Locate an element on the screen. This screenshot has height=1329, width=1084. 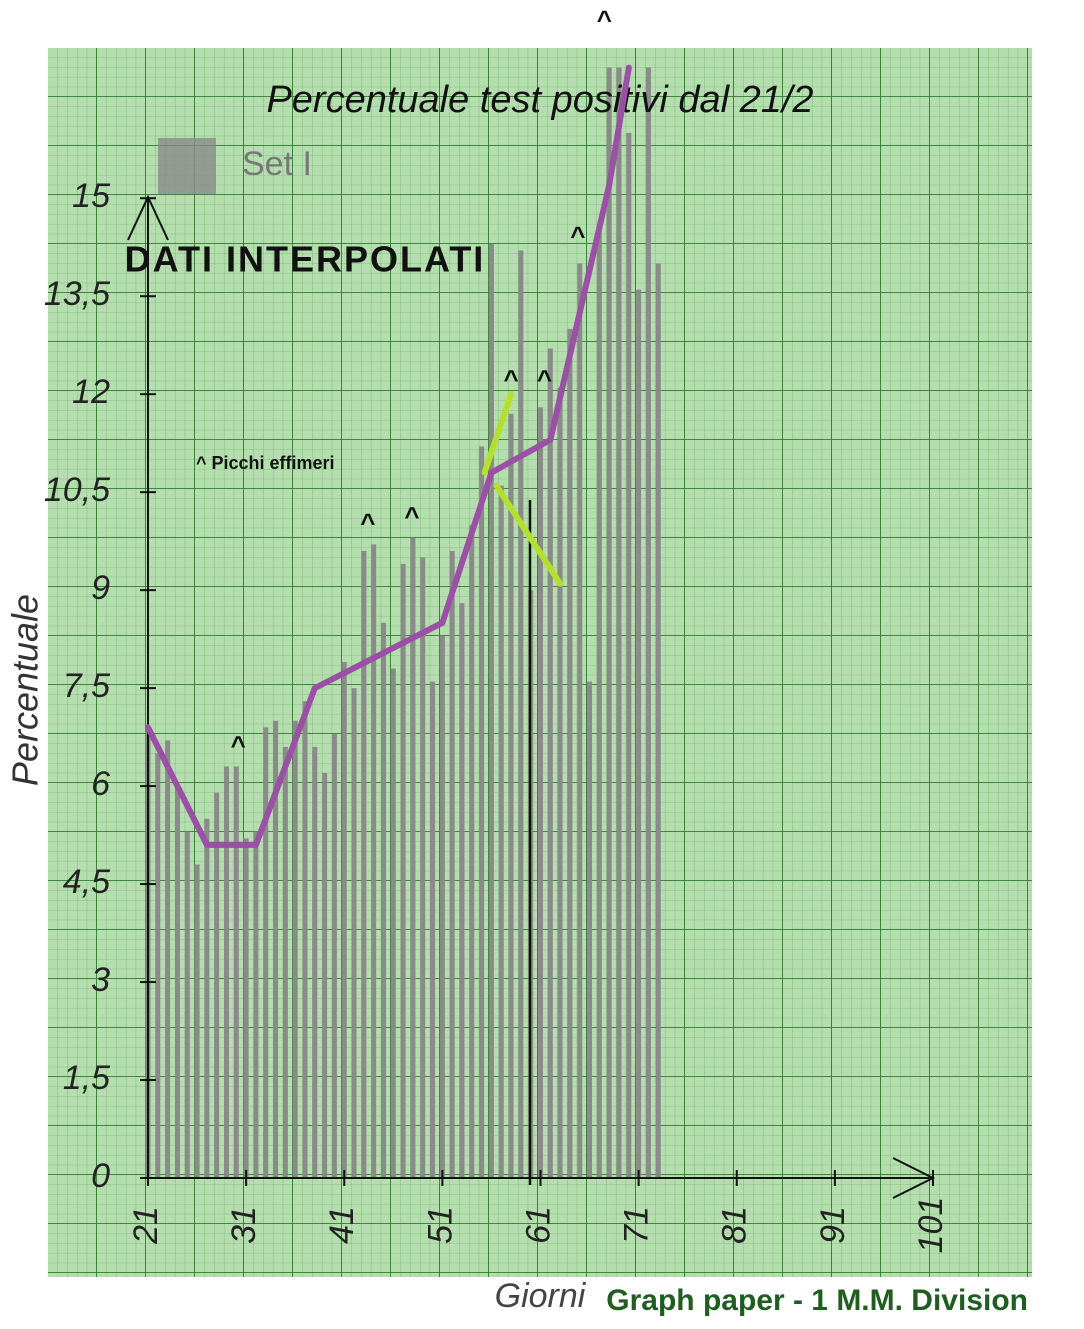
chart-title: Percentuale test positivi dal 21/2 is located at coordinates (539, 100).